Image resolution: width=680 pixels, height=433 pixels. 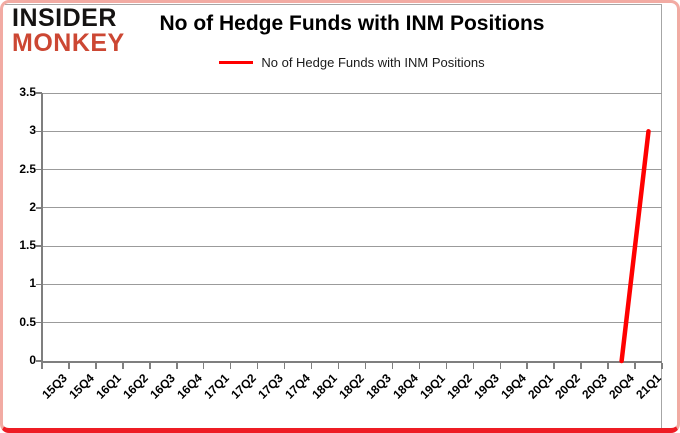 What do you see at coordinates (351, 362) in the screenshot?
I see `x-axis-line` at bounding box center [351, 362].